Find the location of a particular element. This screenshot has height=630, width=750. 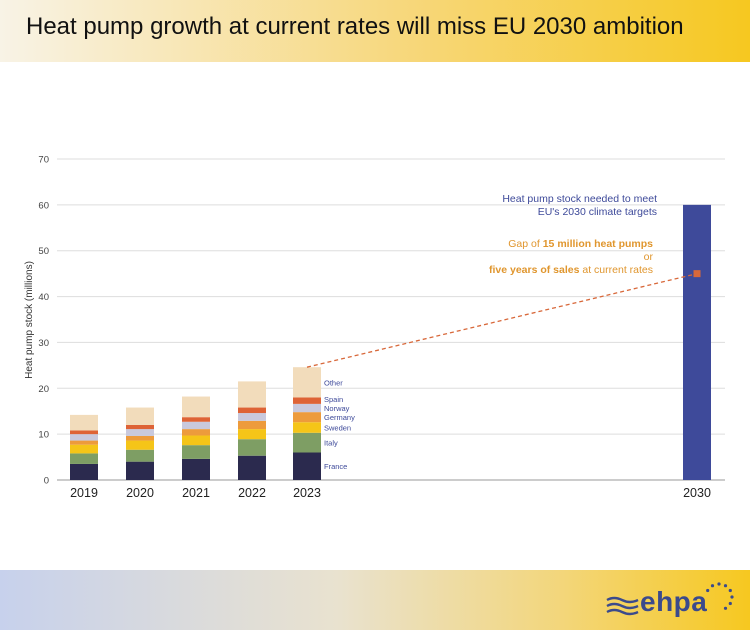

series-label-norway: Norway is located at coordinates (337, 408).